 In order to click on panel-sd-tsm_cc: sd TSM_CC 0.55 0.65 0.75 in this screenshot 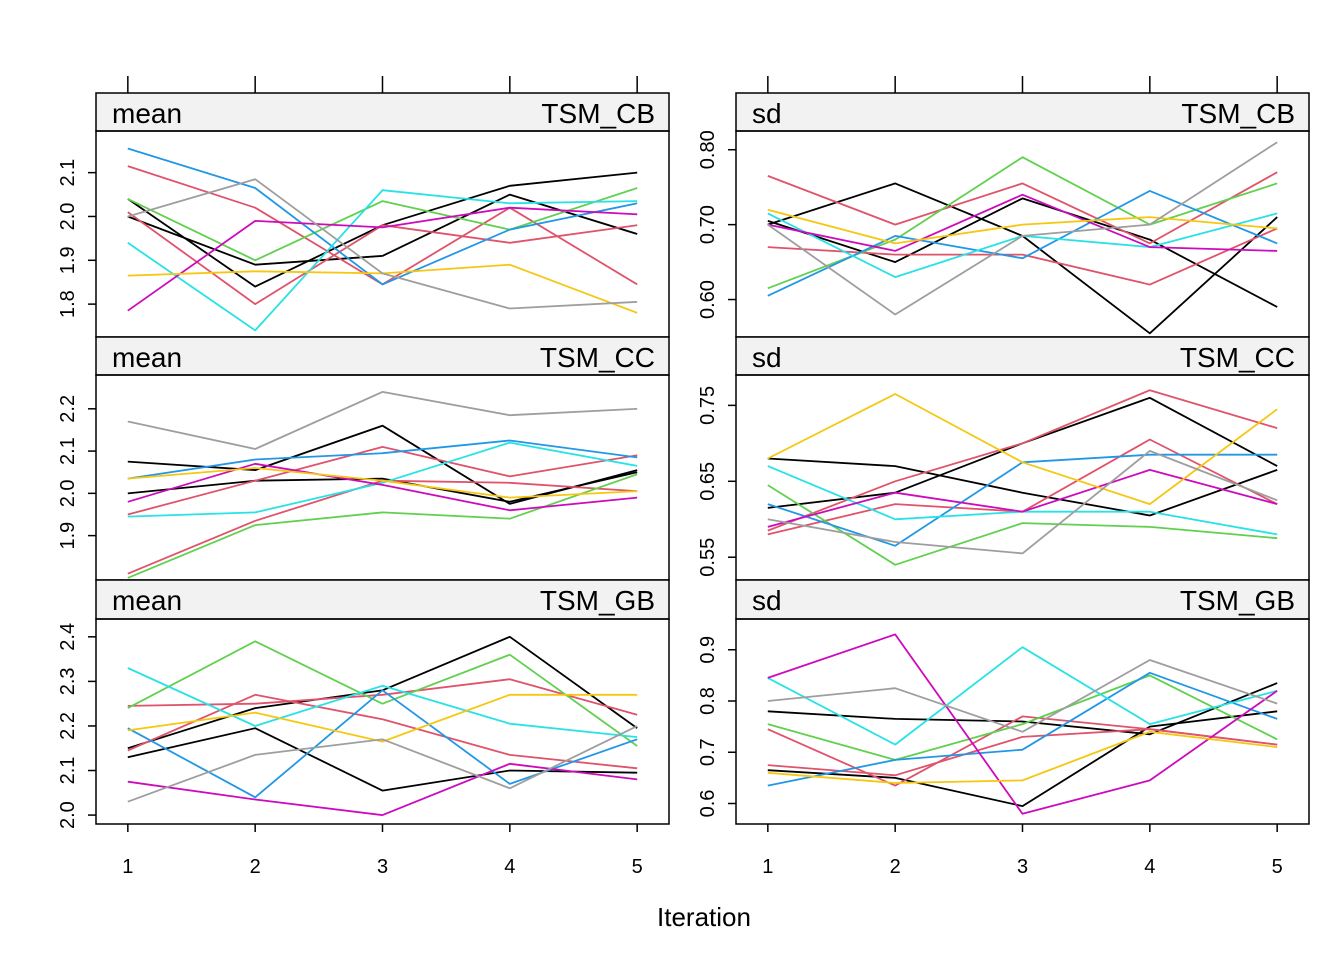, I will do `click(1003, 458)`.